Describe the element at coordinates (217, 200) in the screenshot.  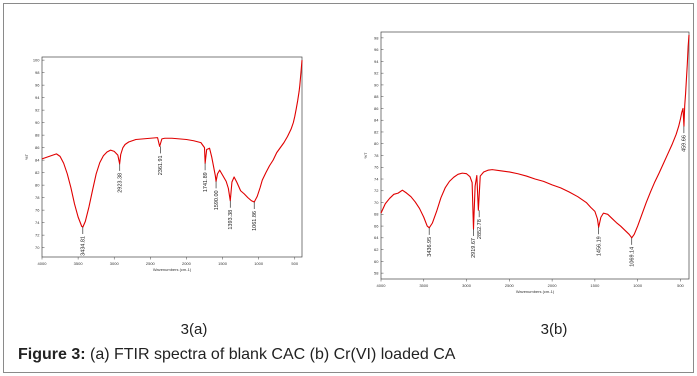
I see `chart-a-peak-label: 1590.00` at that location.